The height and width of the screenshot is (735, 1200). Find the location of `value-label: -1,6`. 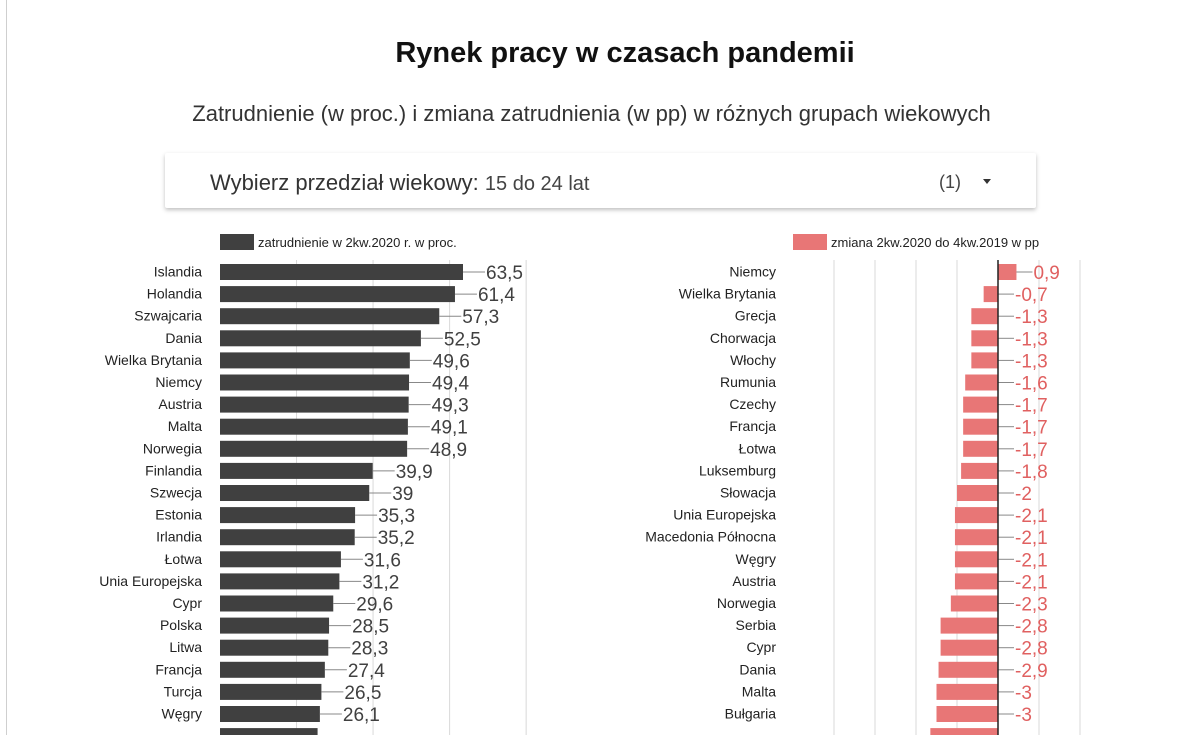

value-label: -1,6 is located at coordinates (1031, 384).